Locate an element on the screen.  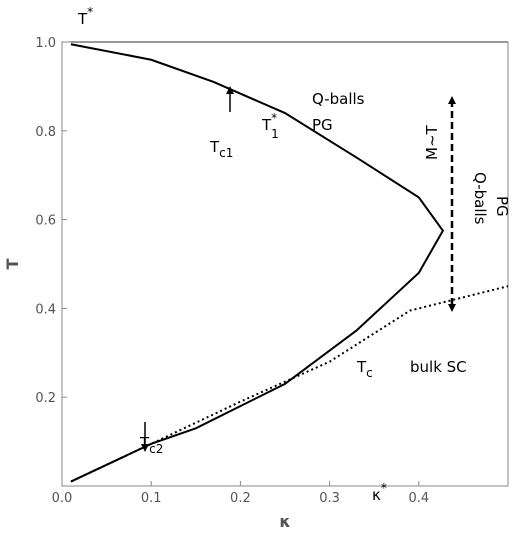
annotation: M~T is located at coordinates (432, 142).